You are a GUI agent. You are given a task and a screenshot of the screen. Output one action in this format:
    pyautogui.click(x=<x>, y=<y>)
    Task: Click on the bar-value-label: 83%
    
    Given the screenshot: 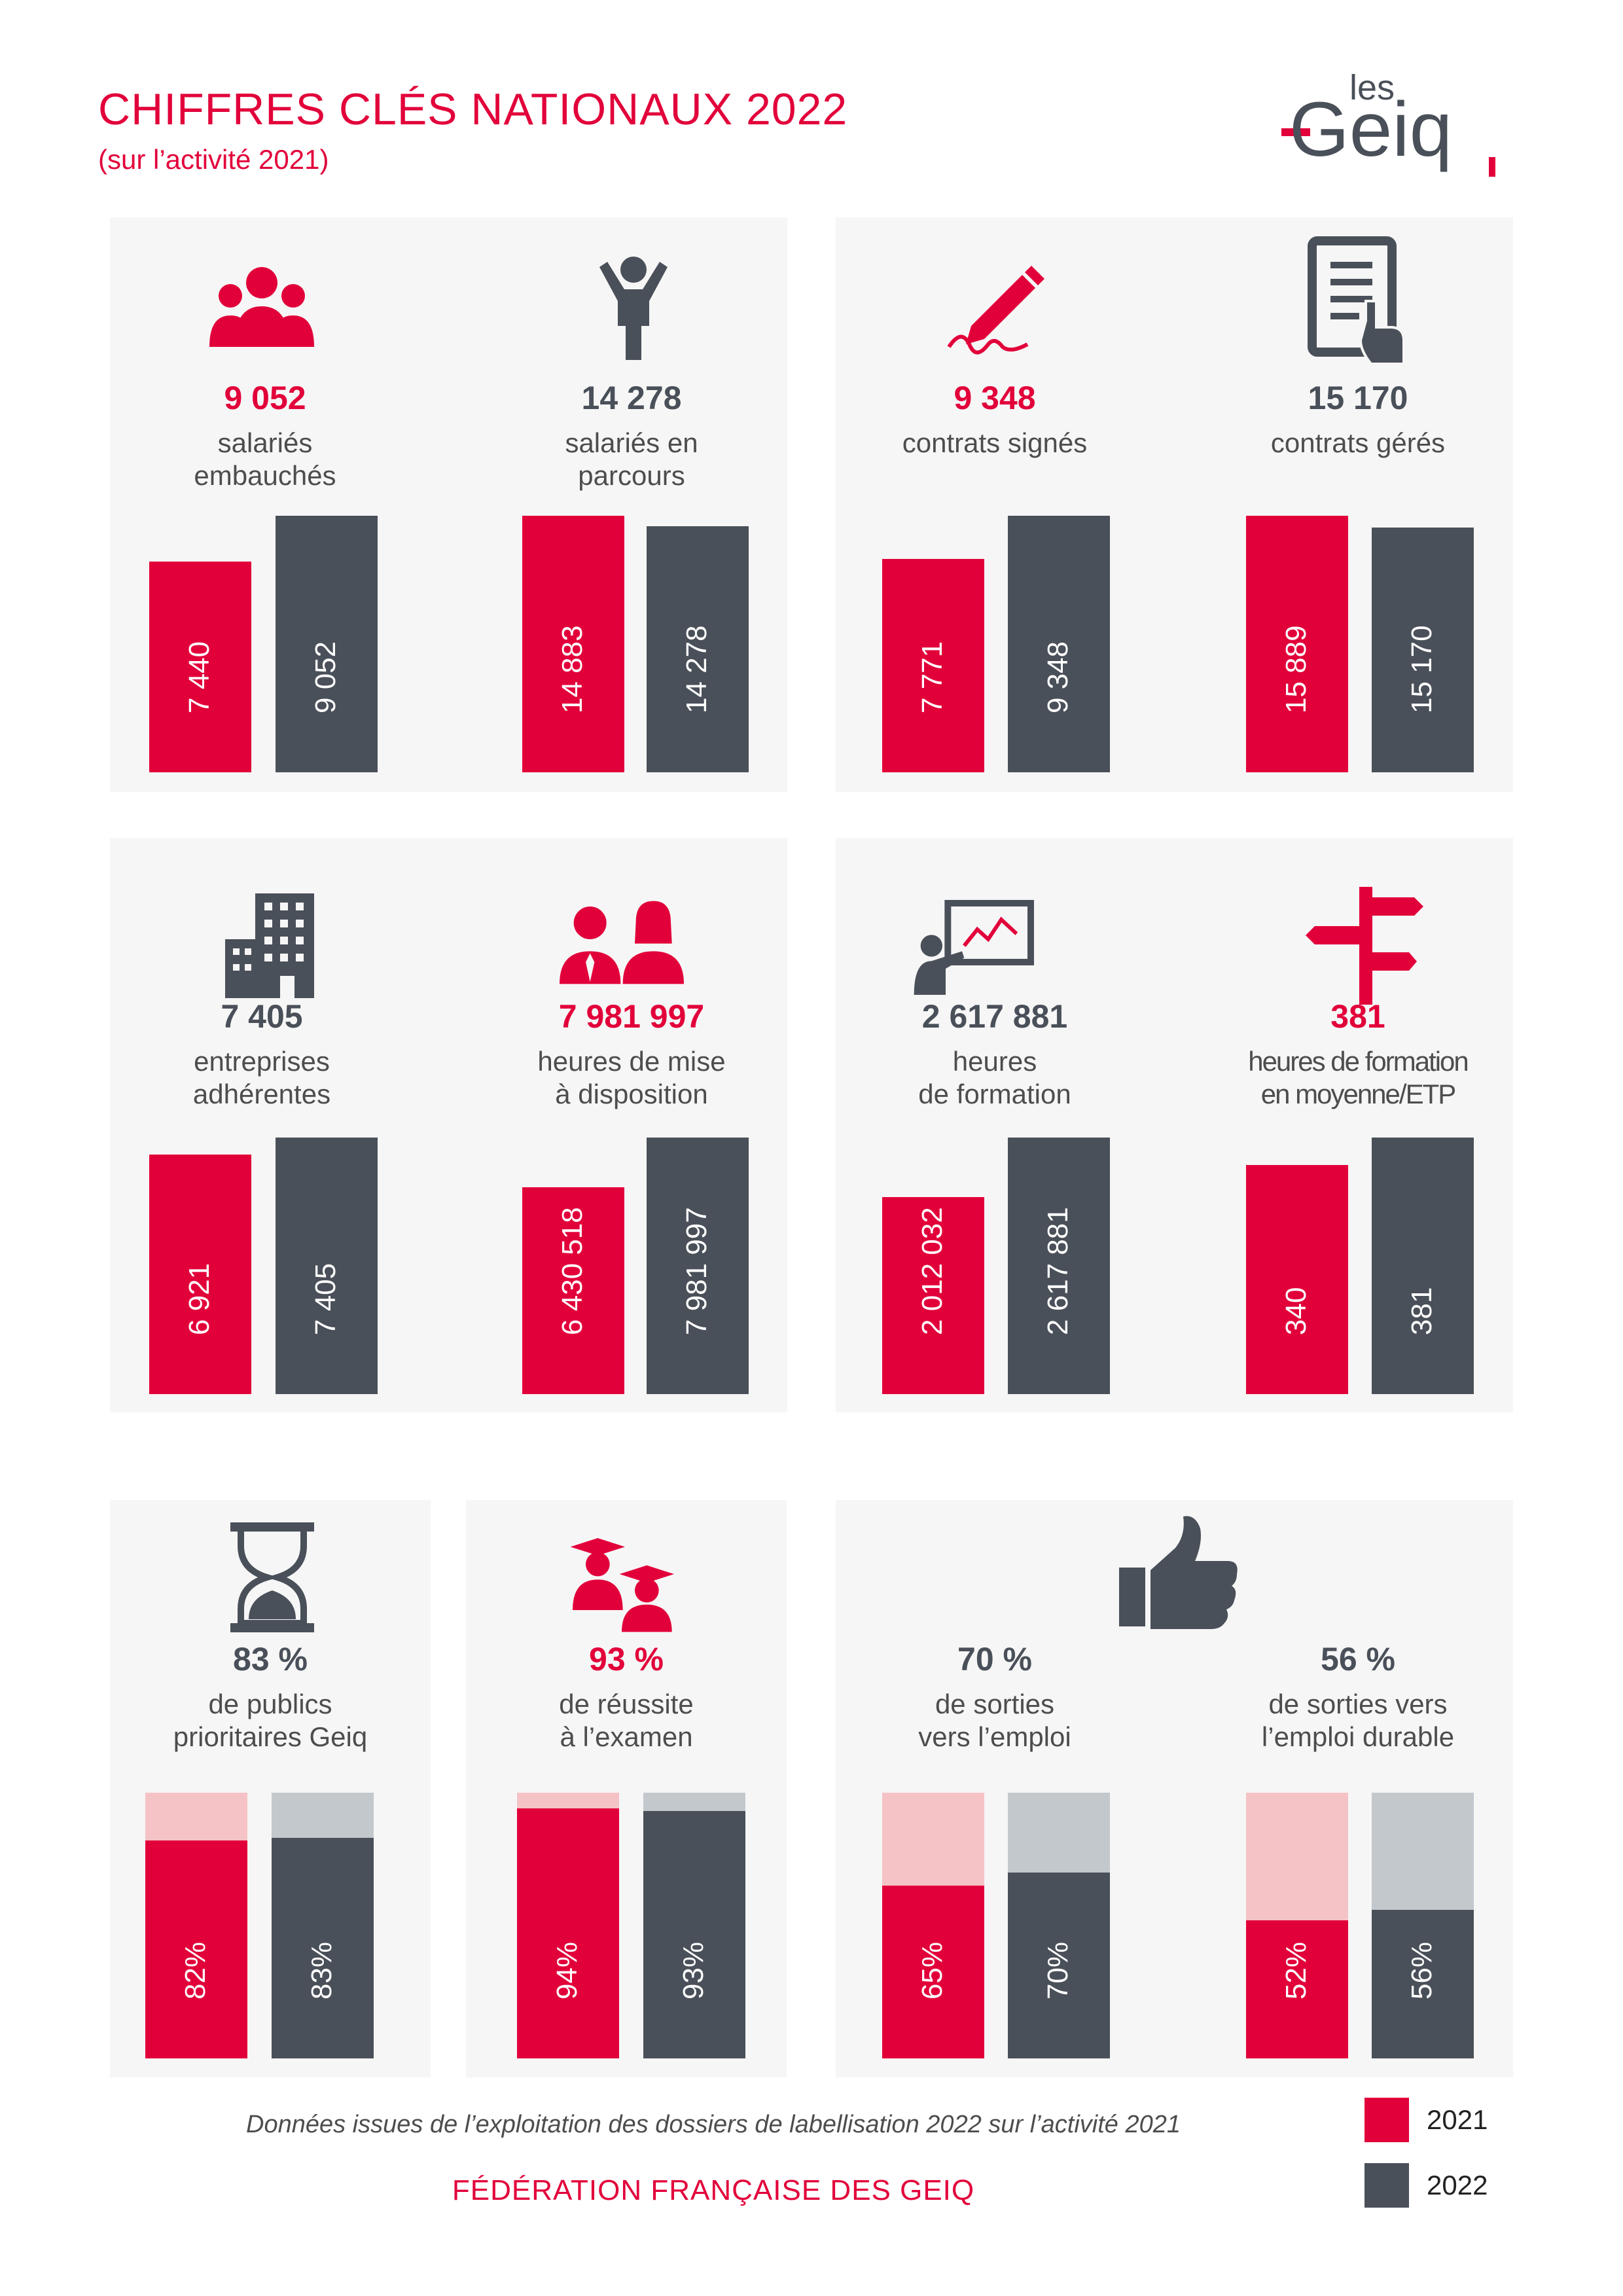 What is the action you would take?
    pyautogui.click(x=322, y=1970)
    